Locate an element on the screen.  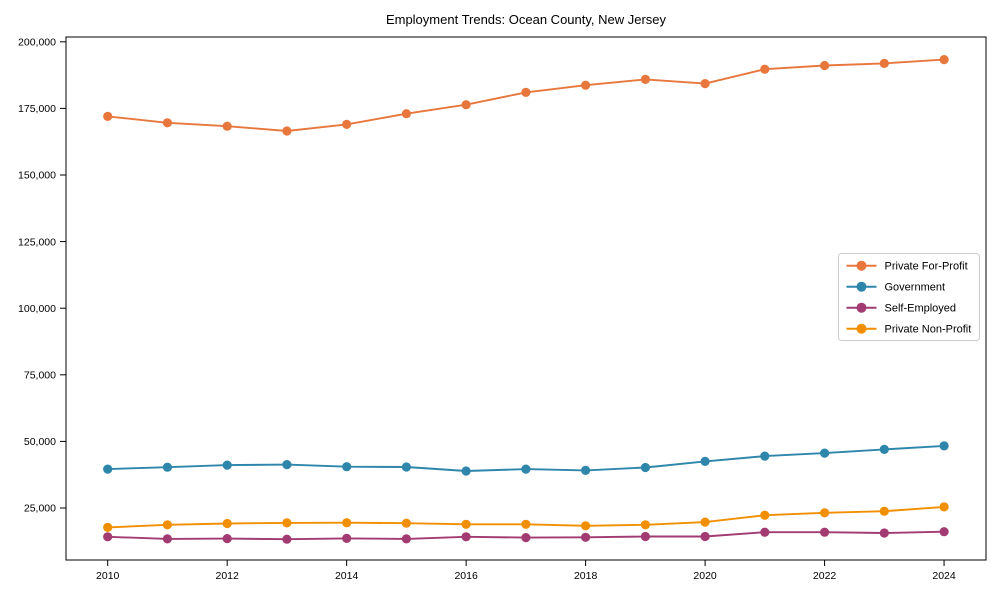
data-point-self-employed-2017 is located at coordinates (526, 538).